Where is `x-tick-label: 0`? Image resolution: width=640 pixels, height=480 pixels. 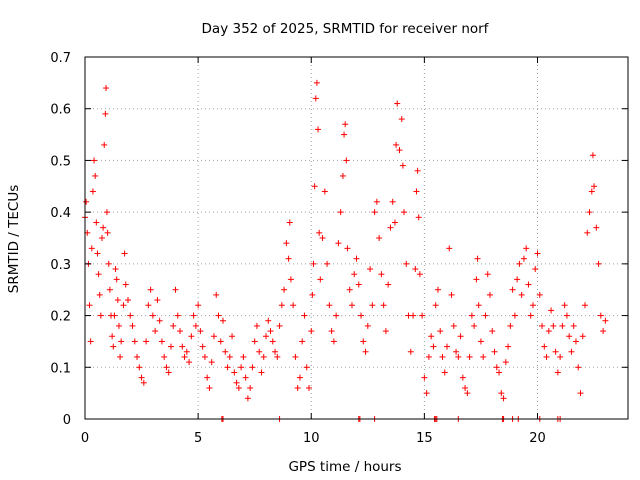 x-tick-label: 0 is located at coordinates (85, 438).